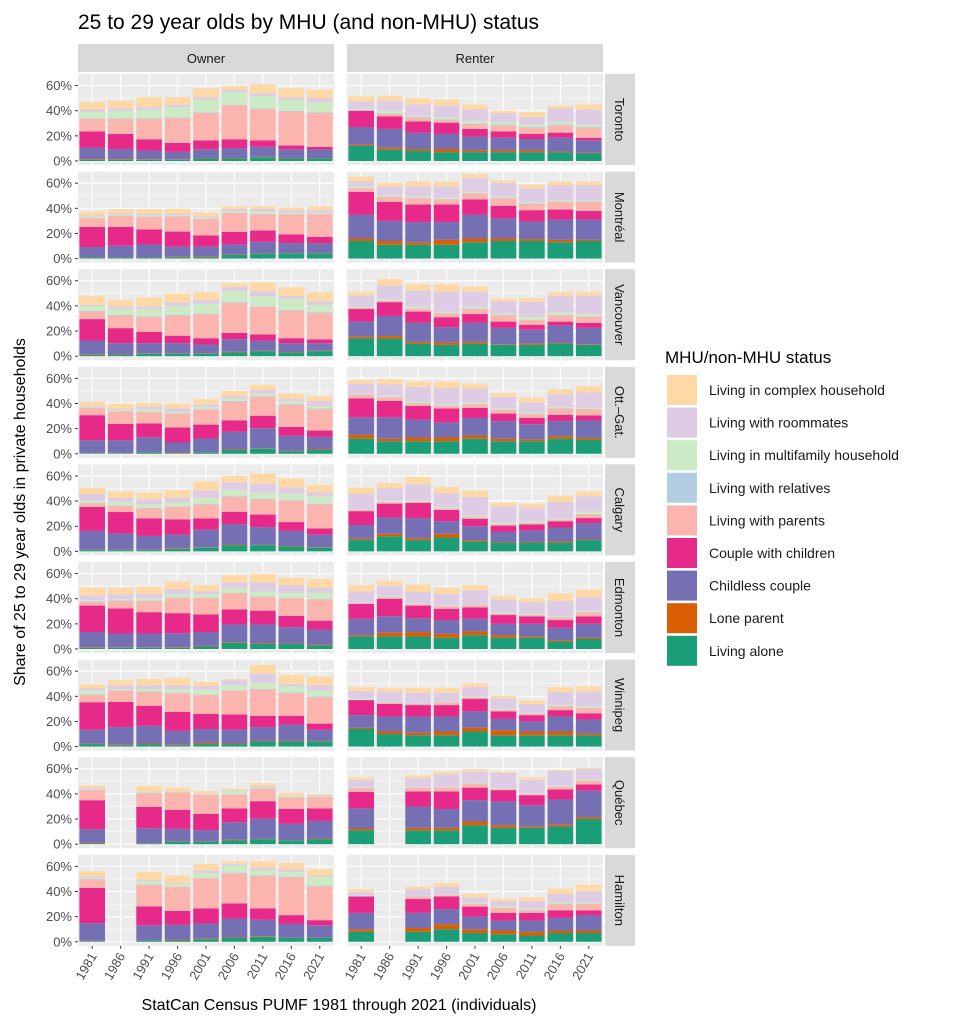 The height and width of the screenshot is (1024, 956). What do you see at coordinates (59, 696) in the screenshot?
I see `y-tick-label: 40%` at bounding box center [59, 696].